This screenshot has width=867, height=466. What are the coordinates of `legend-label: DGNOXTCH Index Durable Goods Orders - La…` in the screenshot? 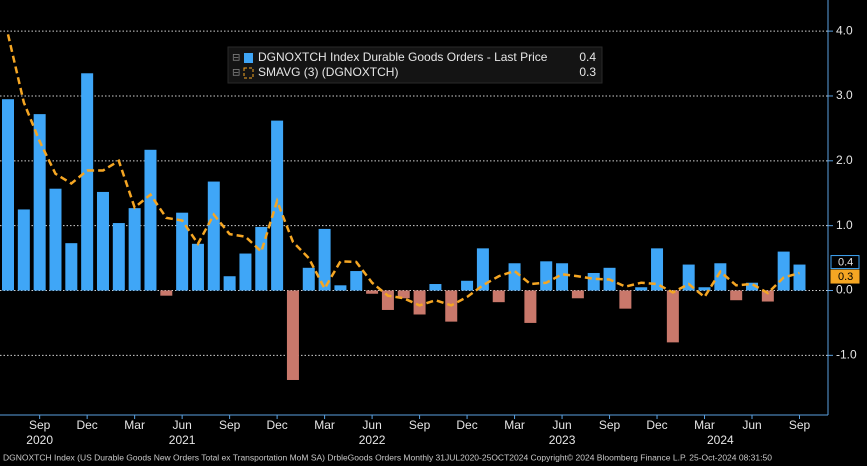 It's located at (403, 57).